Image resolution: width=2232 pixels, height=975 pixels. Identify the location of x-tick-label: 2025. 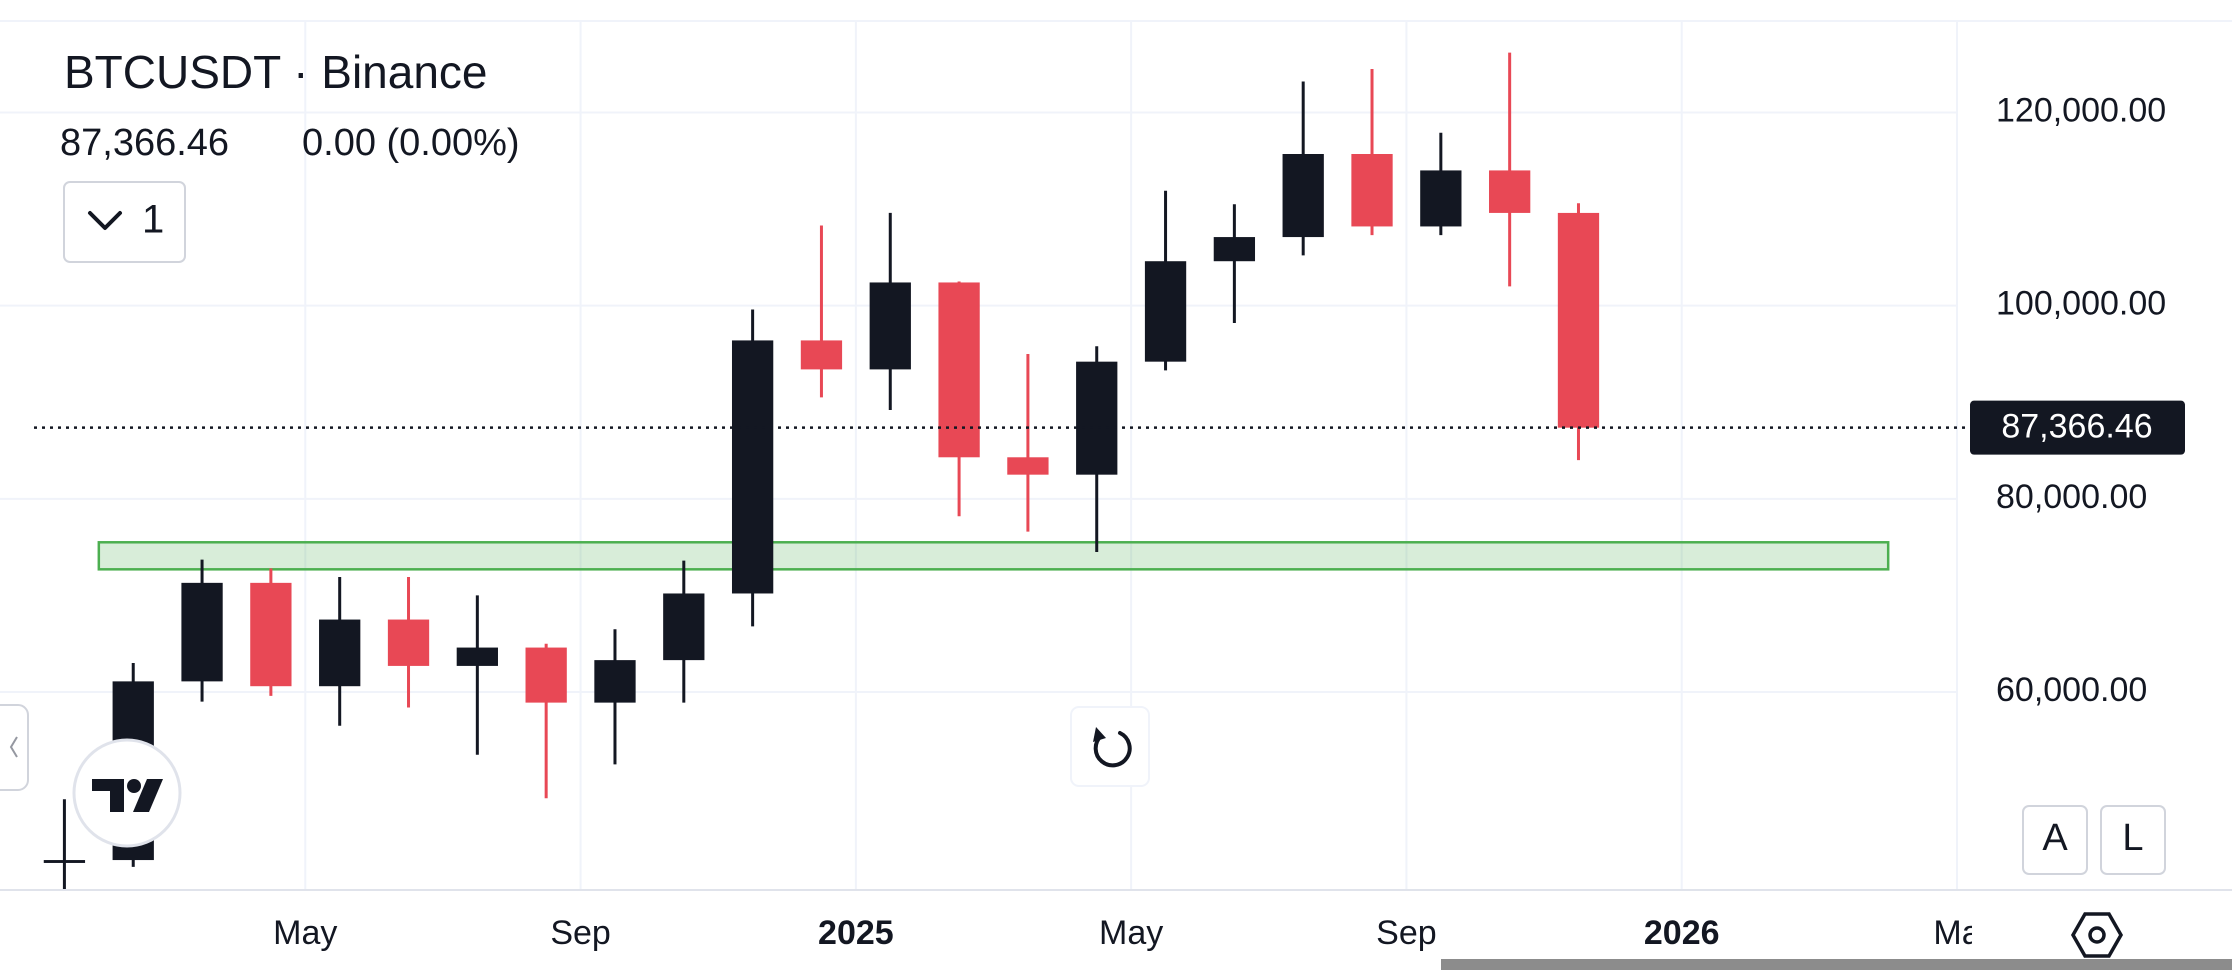
(856, 933).